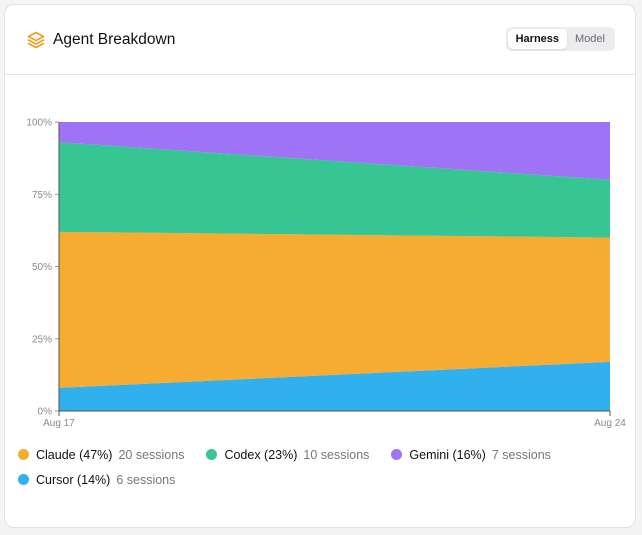  What do you see at coordinates (447, 454) in the screenshot?
I see `legend-label: Gemini (16%)` at bounding box center [447, 454].